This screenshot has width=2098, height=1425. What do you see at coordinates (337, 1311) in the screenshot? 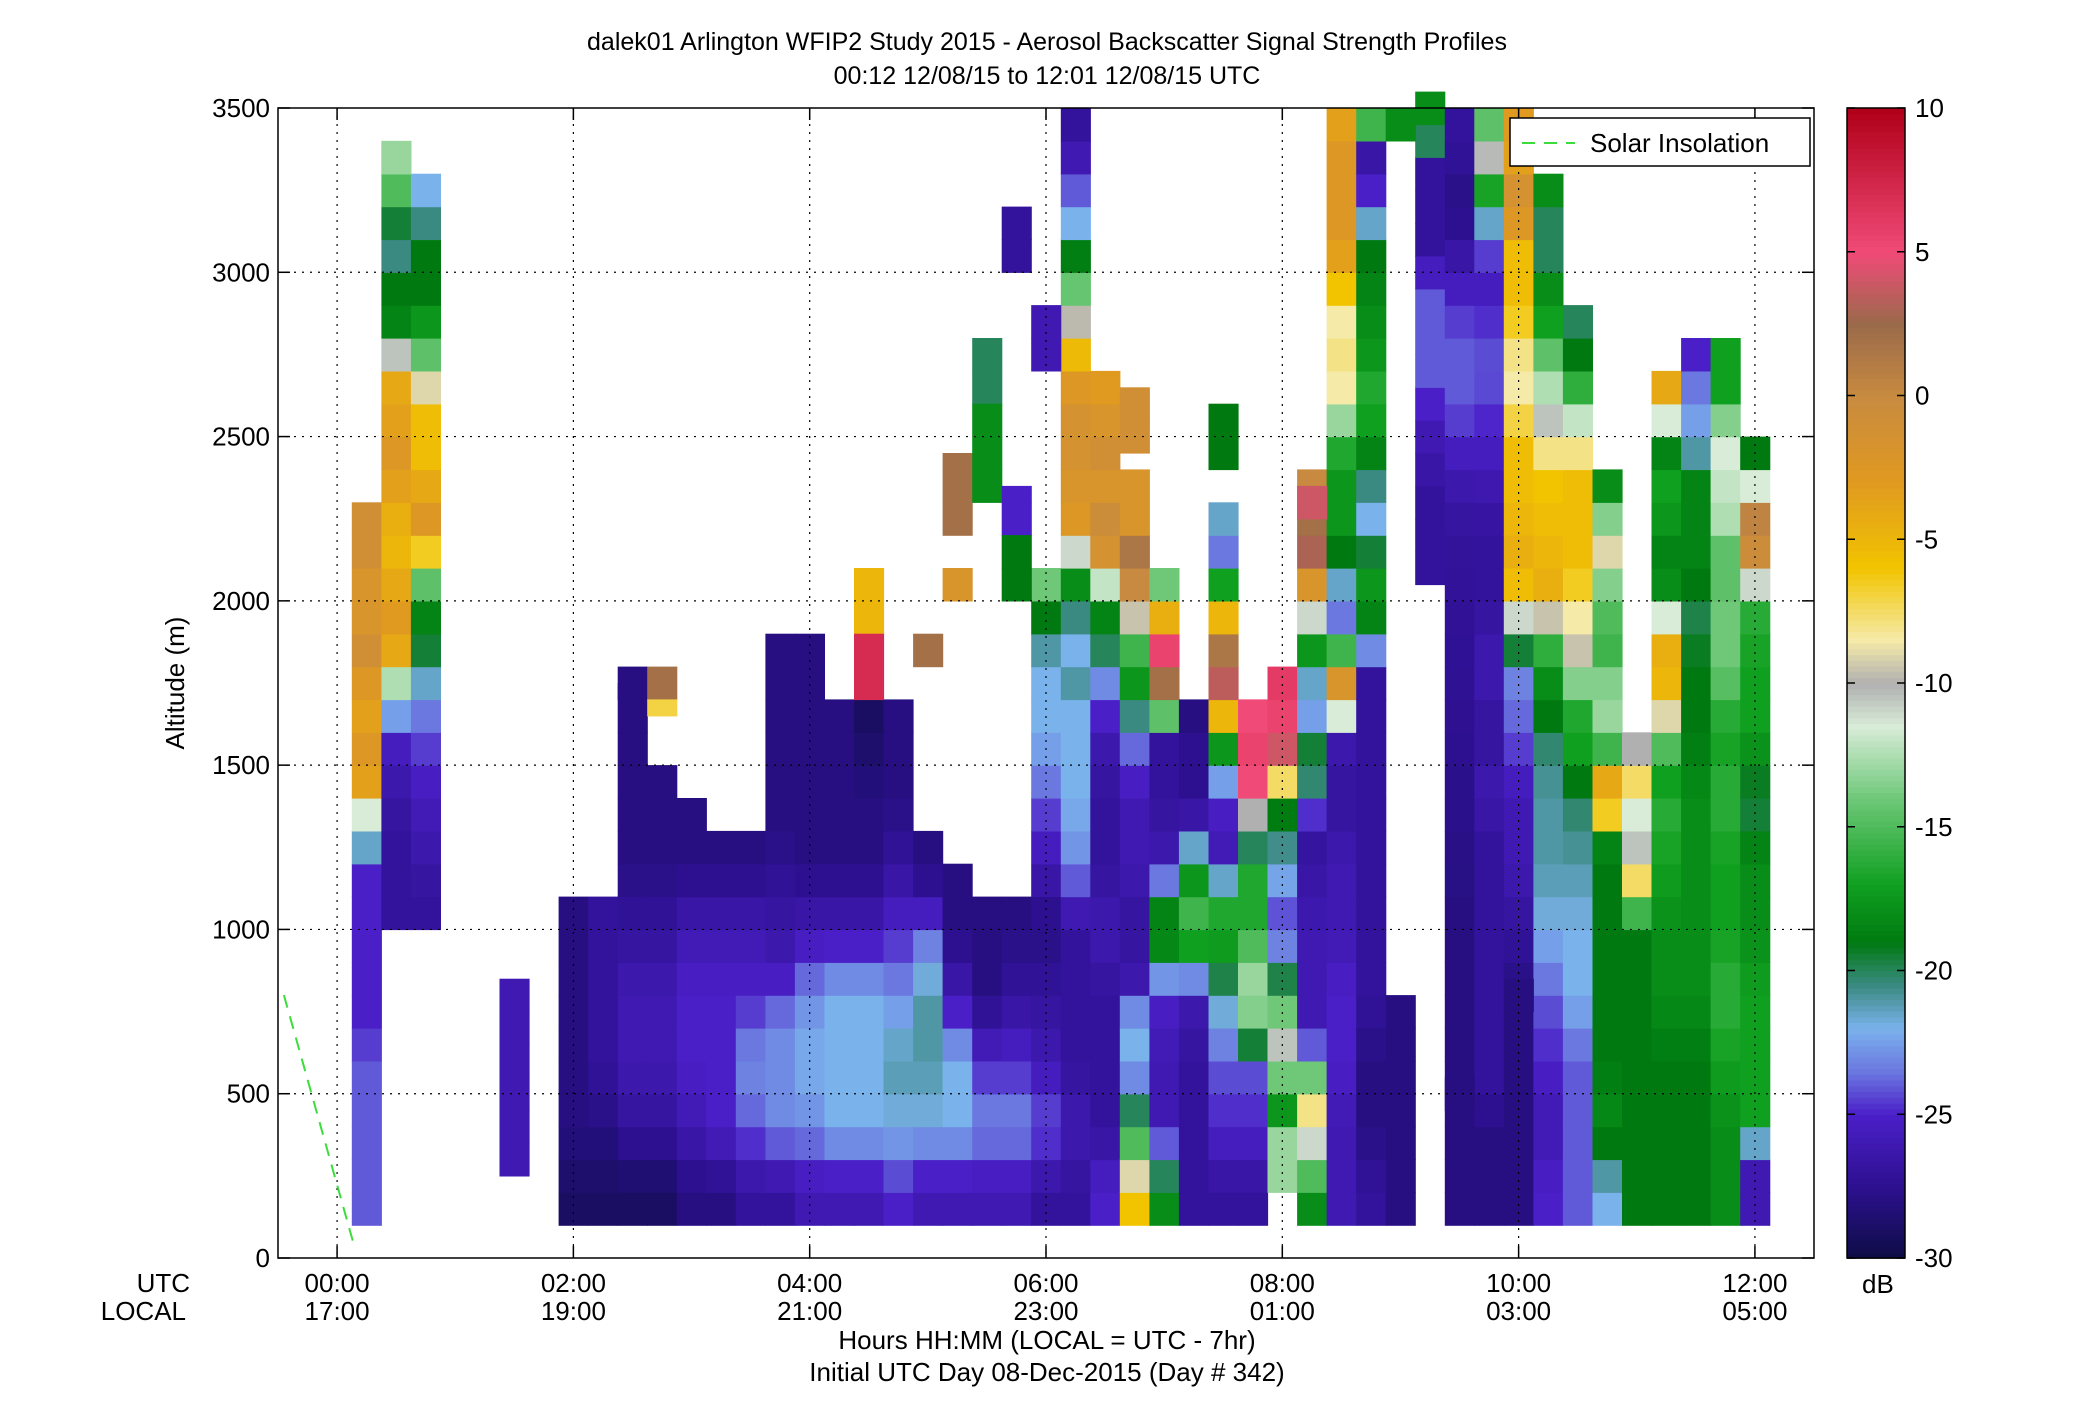
I see `x-tick-label-local: 17:00` at bounding box center [337, 1311].